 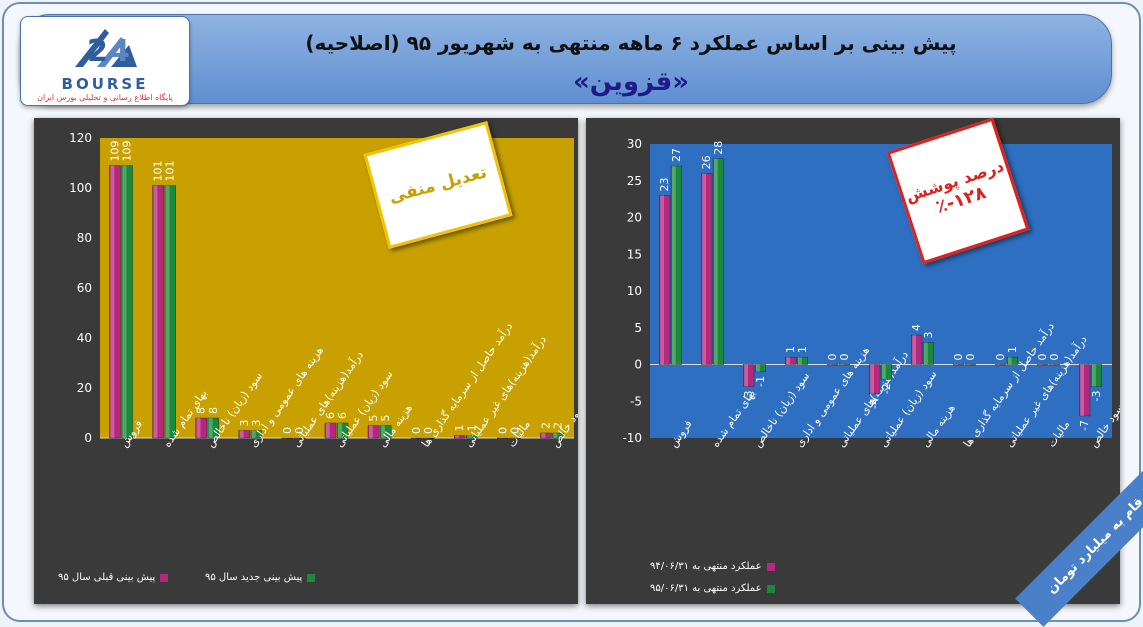 What do you see at coordinates (874, 403) in the screenshot?
I see `data-label: -4` at bounding box center [874, 403].